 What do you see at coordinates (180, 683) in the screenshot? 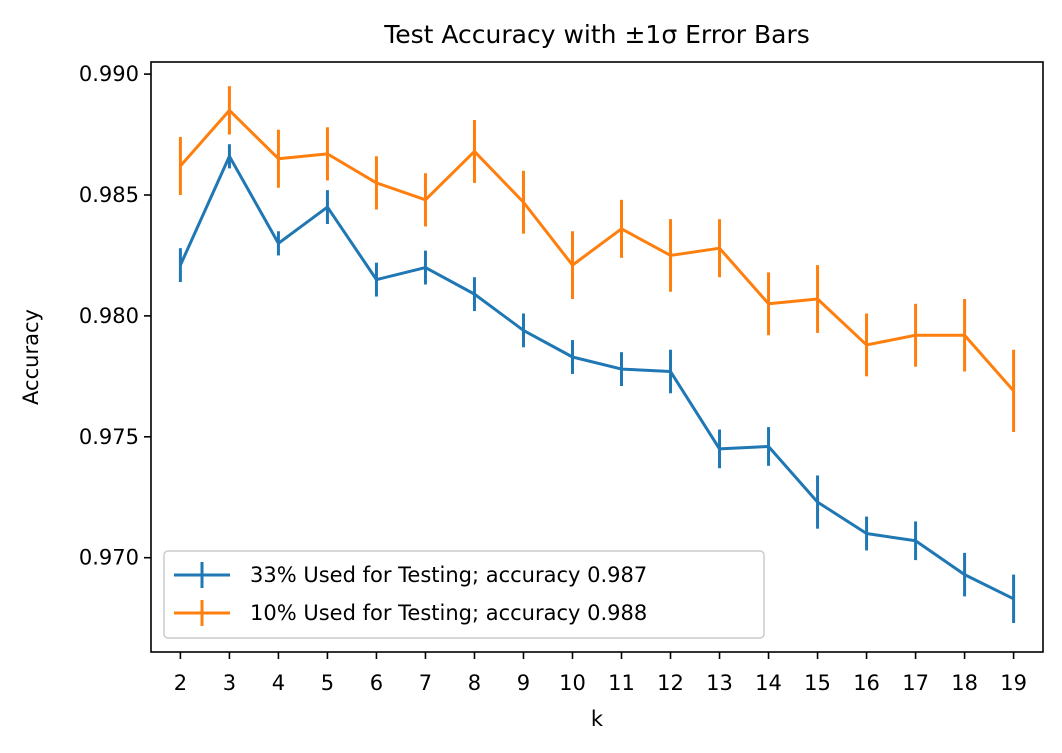
I see `x-tick-label: 2` at bounding box center [180, 683].